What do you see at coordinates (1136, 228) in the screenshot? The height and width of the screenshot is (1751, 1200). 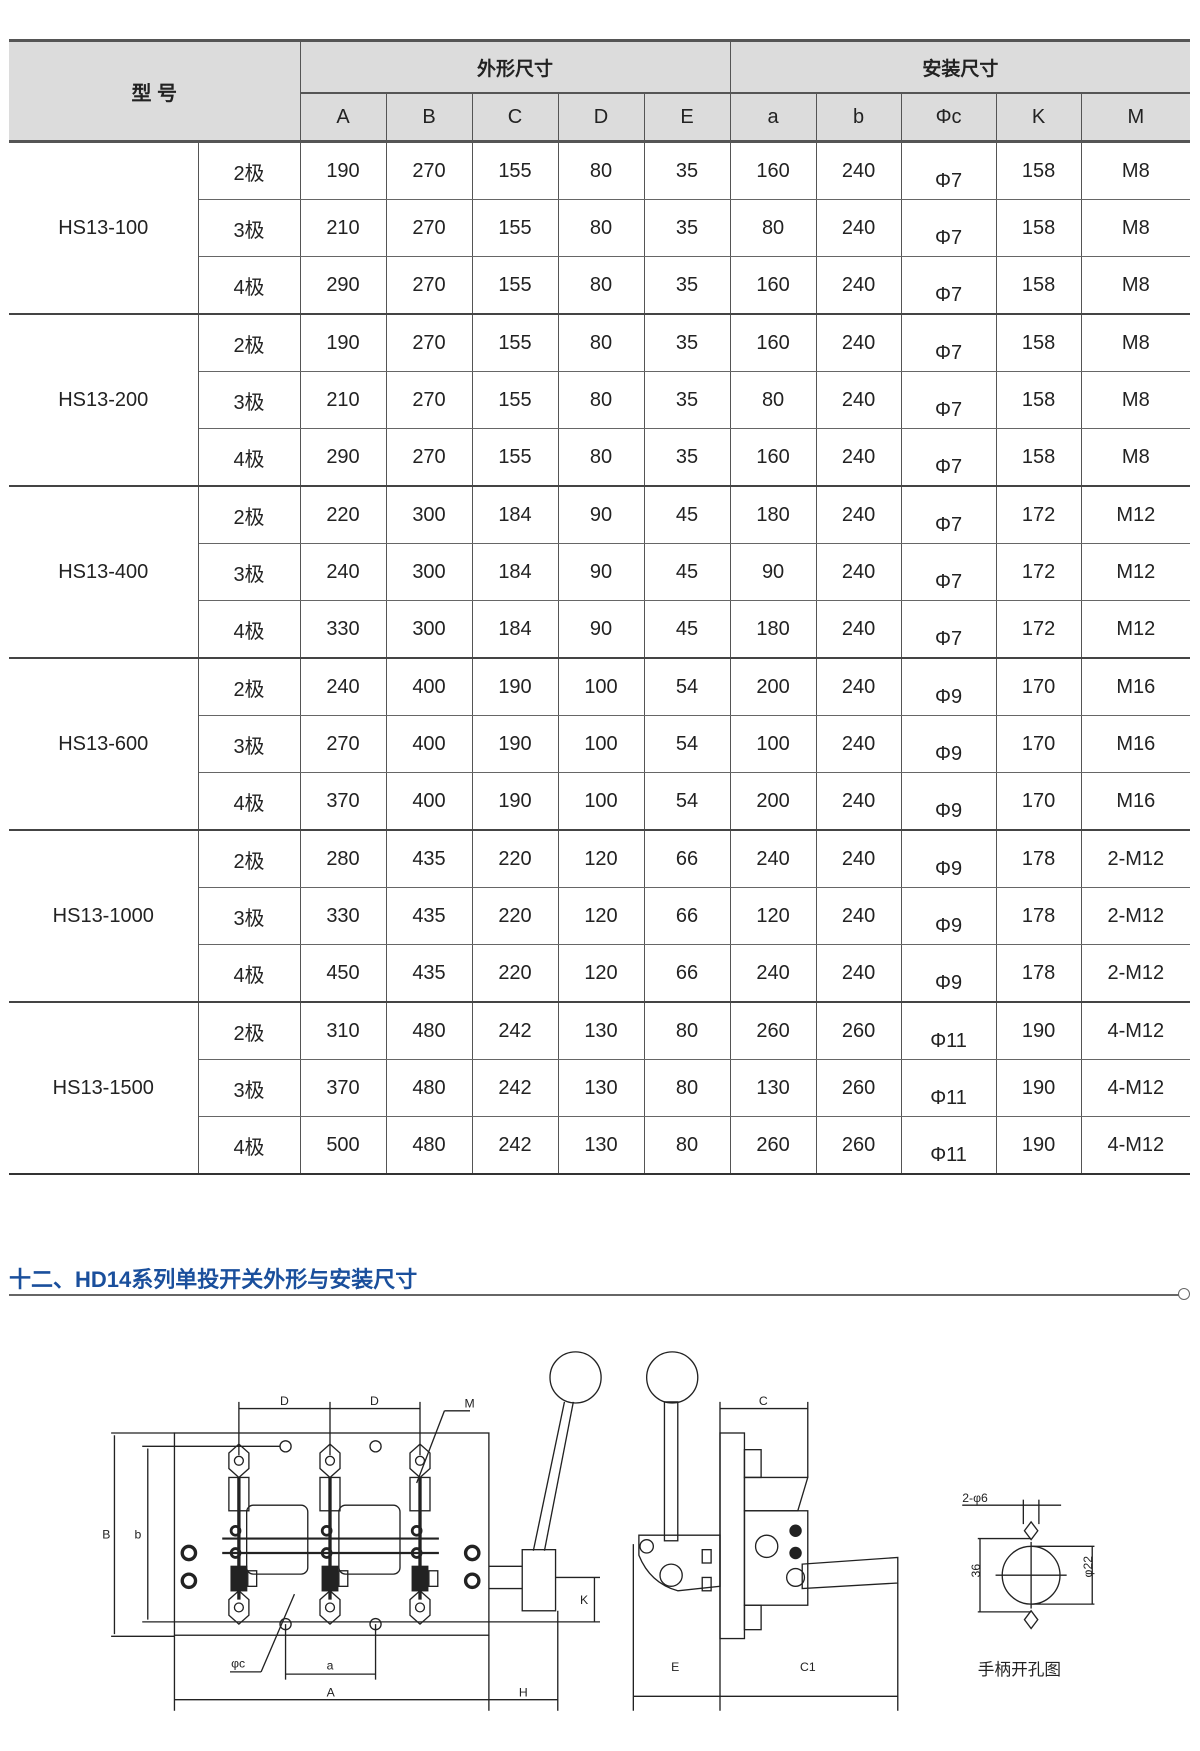 I see `value-cell: M8` at bounding box center [1136, 228].